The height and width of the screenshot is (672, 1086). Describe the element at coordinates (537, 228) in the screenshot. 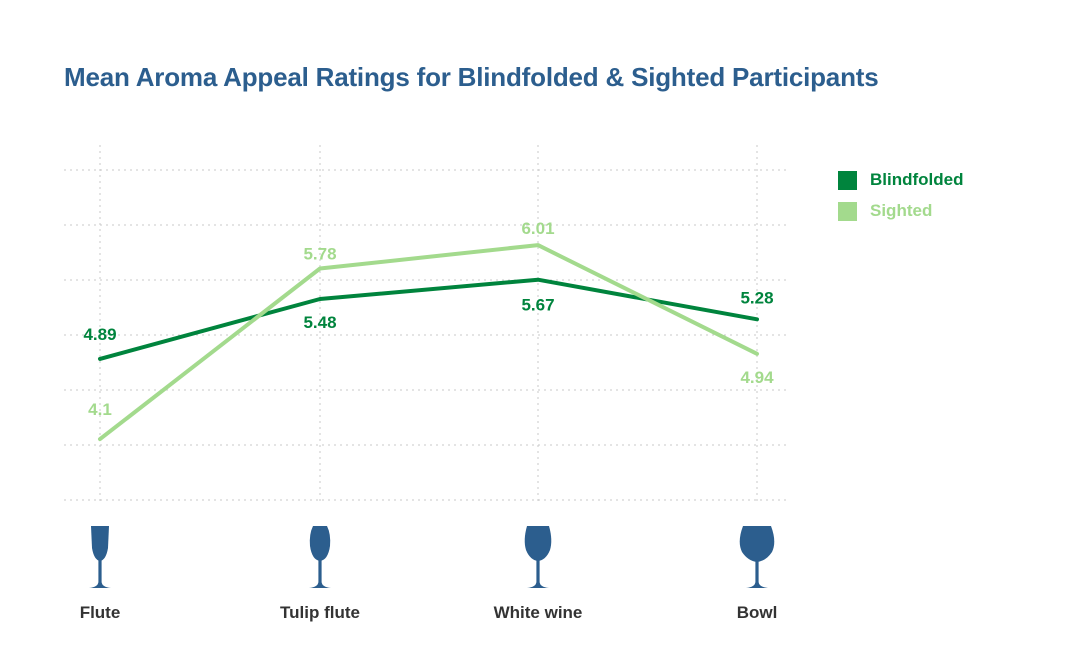

I see `data-label-sighted-2: 6.01` at that location.